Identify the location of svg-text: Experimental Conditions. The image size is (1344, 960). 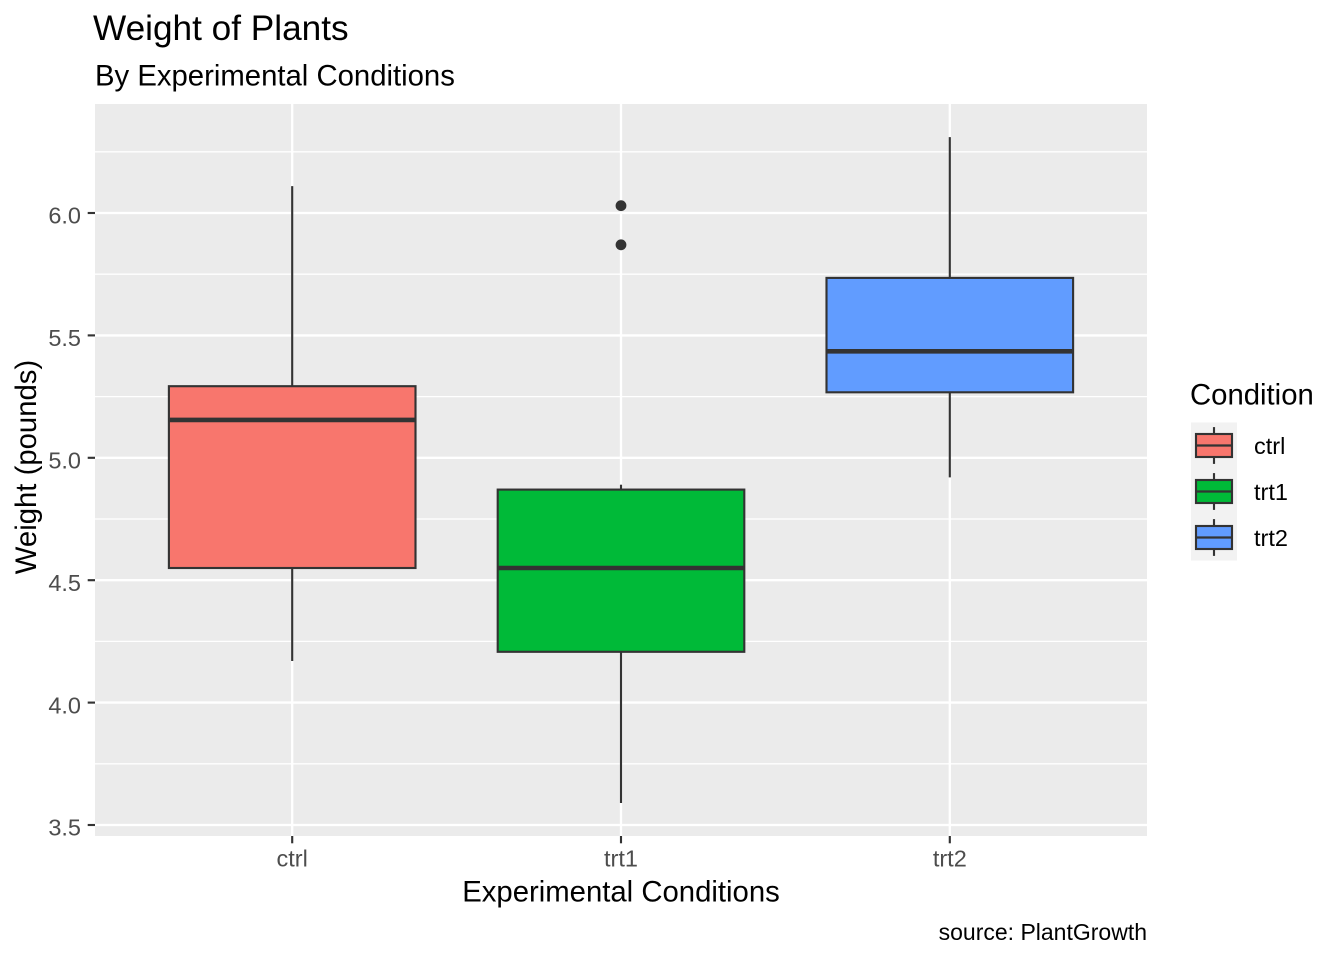
(621, 891).